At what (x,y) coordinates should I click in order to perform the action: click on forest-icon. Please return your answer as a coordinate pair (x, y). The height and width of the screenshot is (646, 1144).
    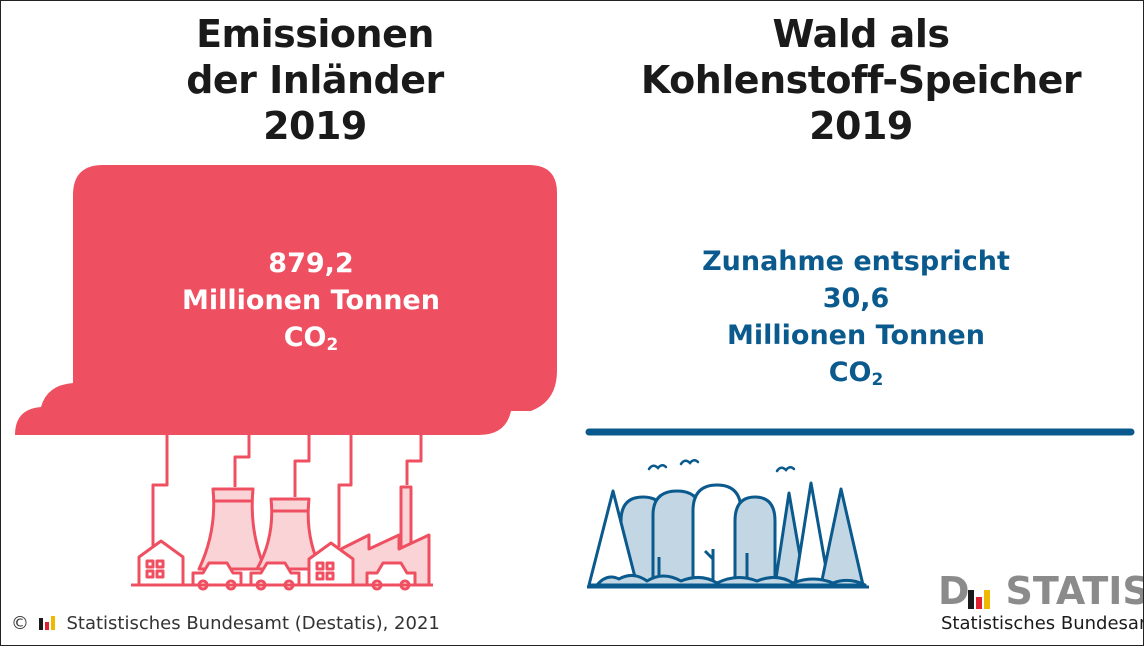
    Looking at the image, I should click on (728, 535).